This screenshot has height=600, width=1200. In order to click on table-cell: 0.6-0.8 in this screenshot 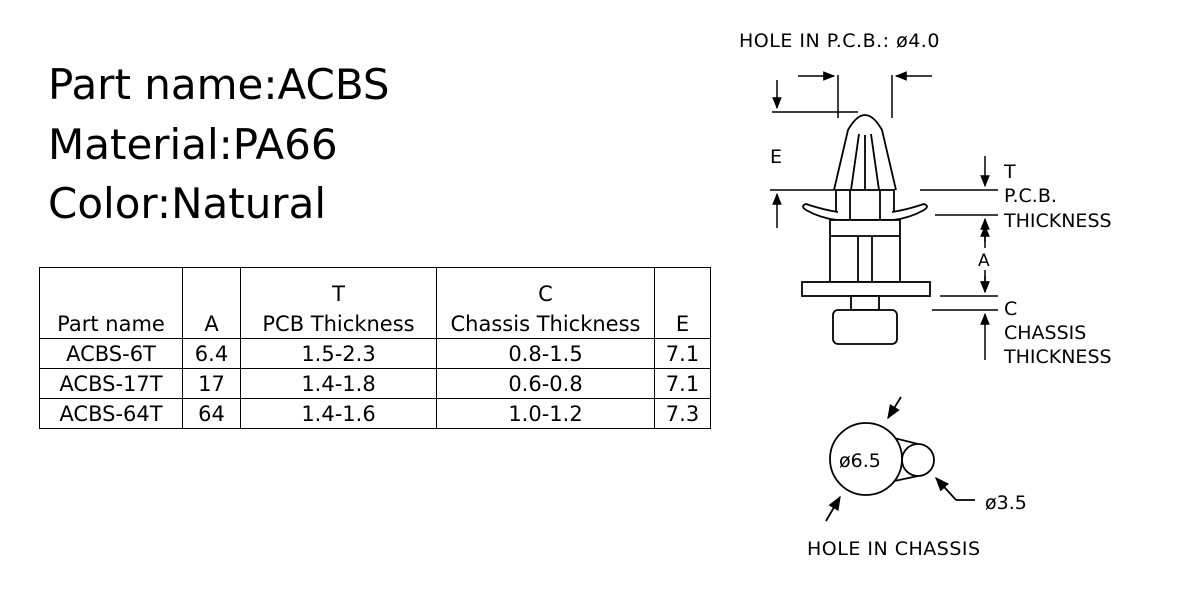, I will do `click(545, 383)`.